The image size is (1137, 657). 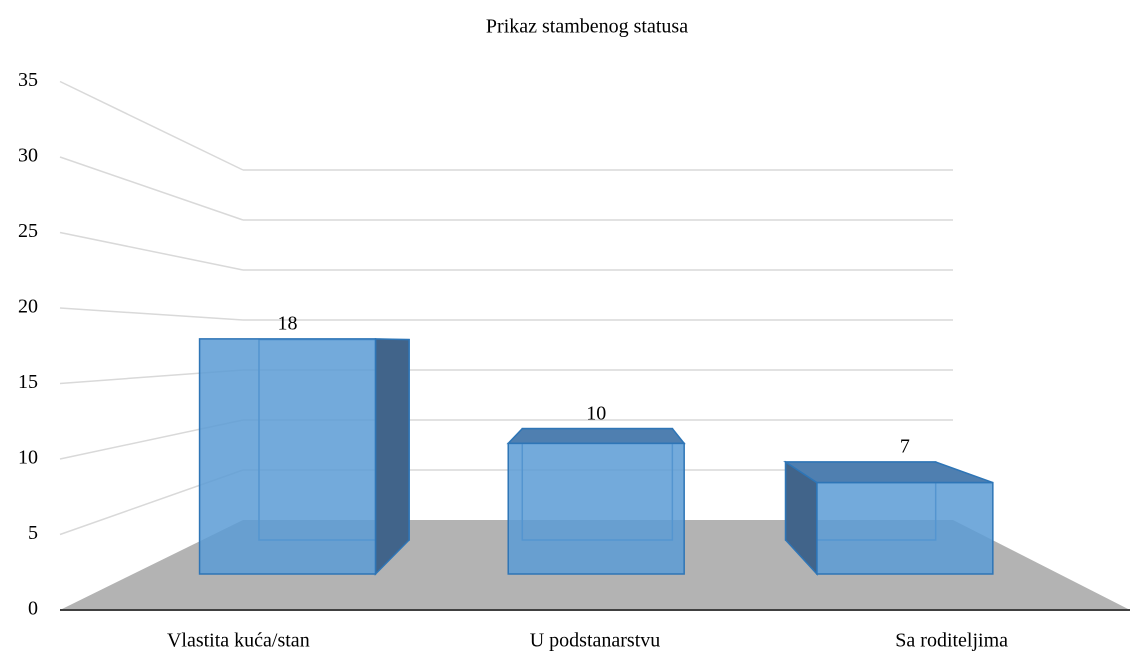 I want to click on y-tick-label: 30, so click(x=28, y=156).